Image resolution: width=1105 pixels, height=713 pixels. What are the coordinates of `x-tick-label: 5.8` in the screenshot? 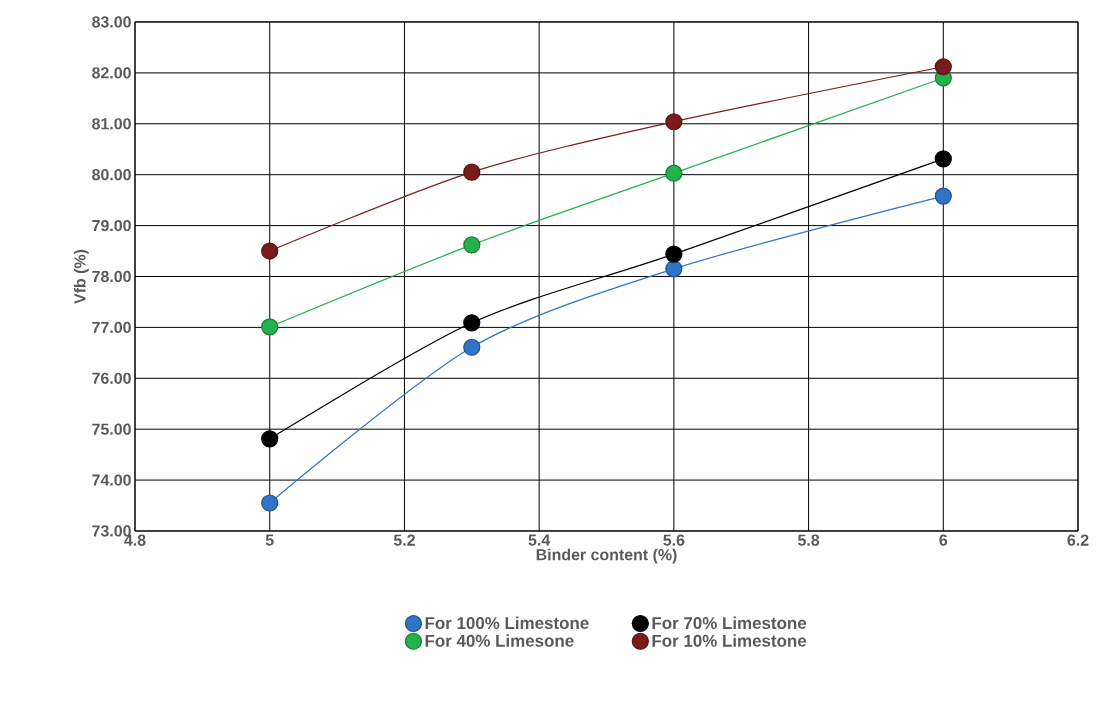 It's located at (808, 540).